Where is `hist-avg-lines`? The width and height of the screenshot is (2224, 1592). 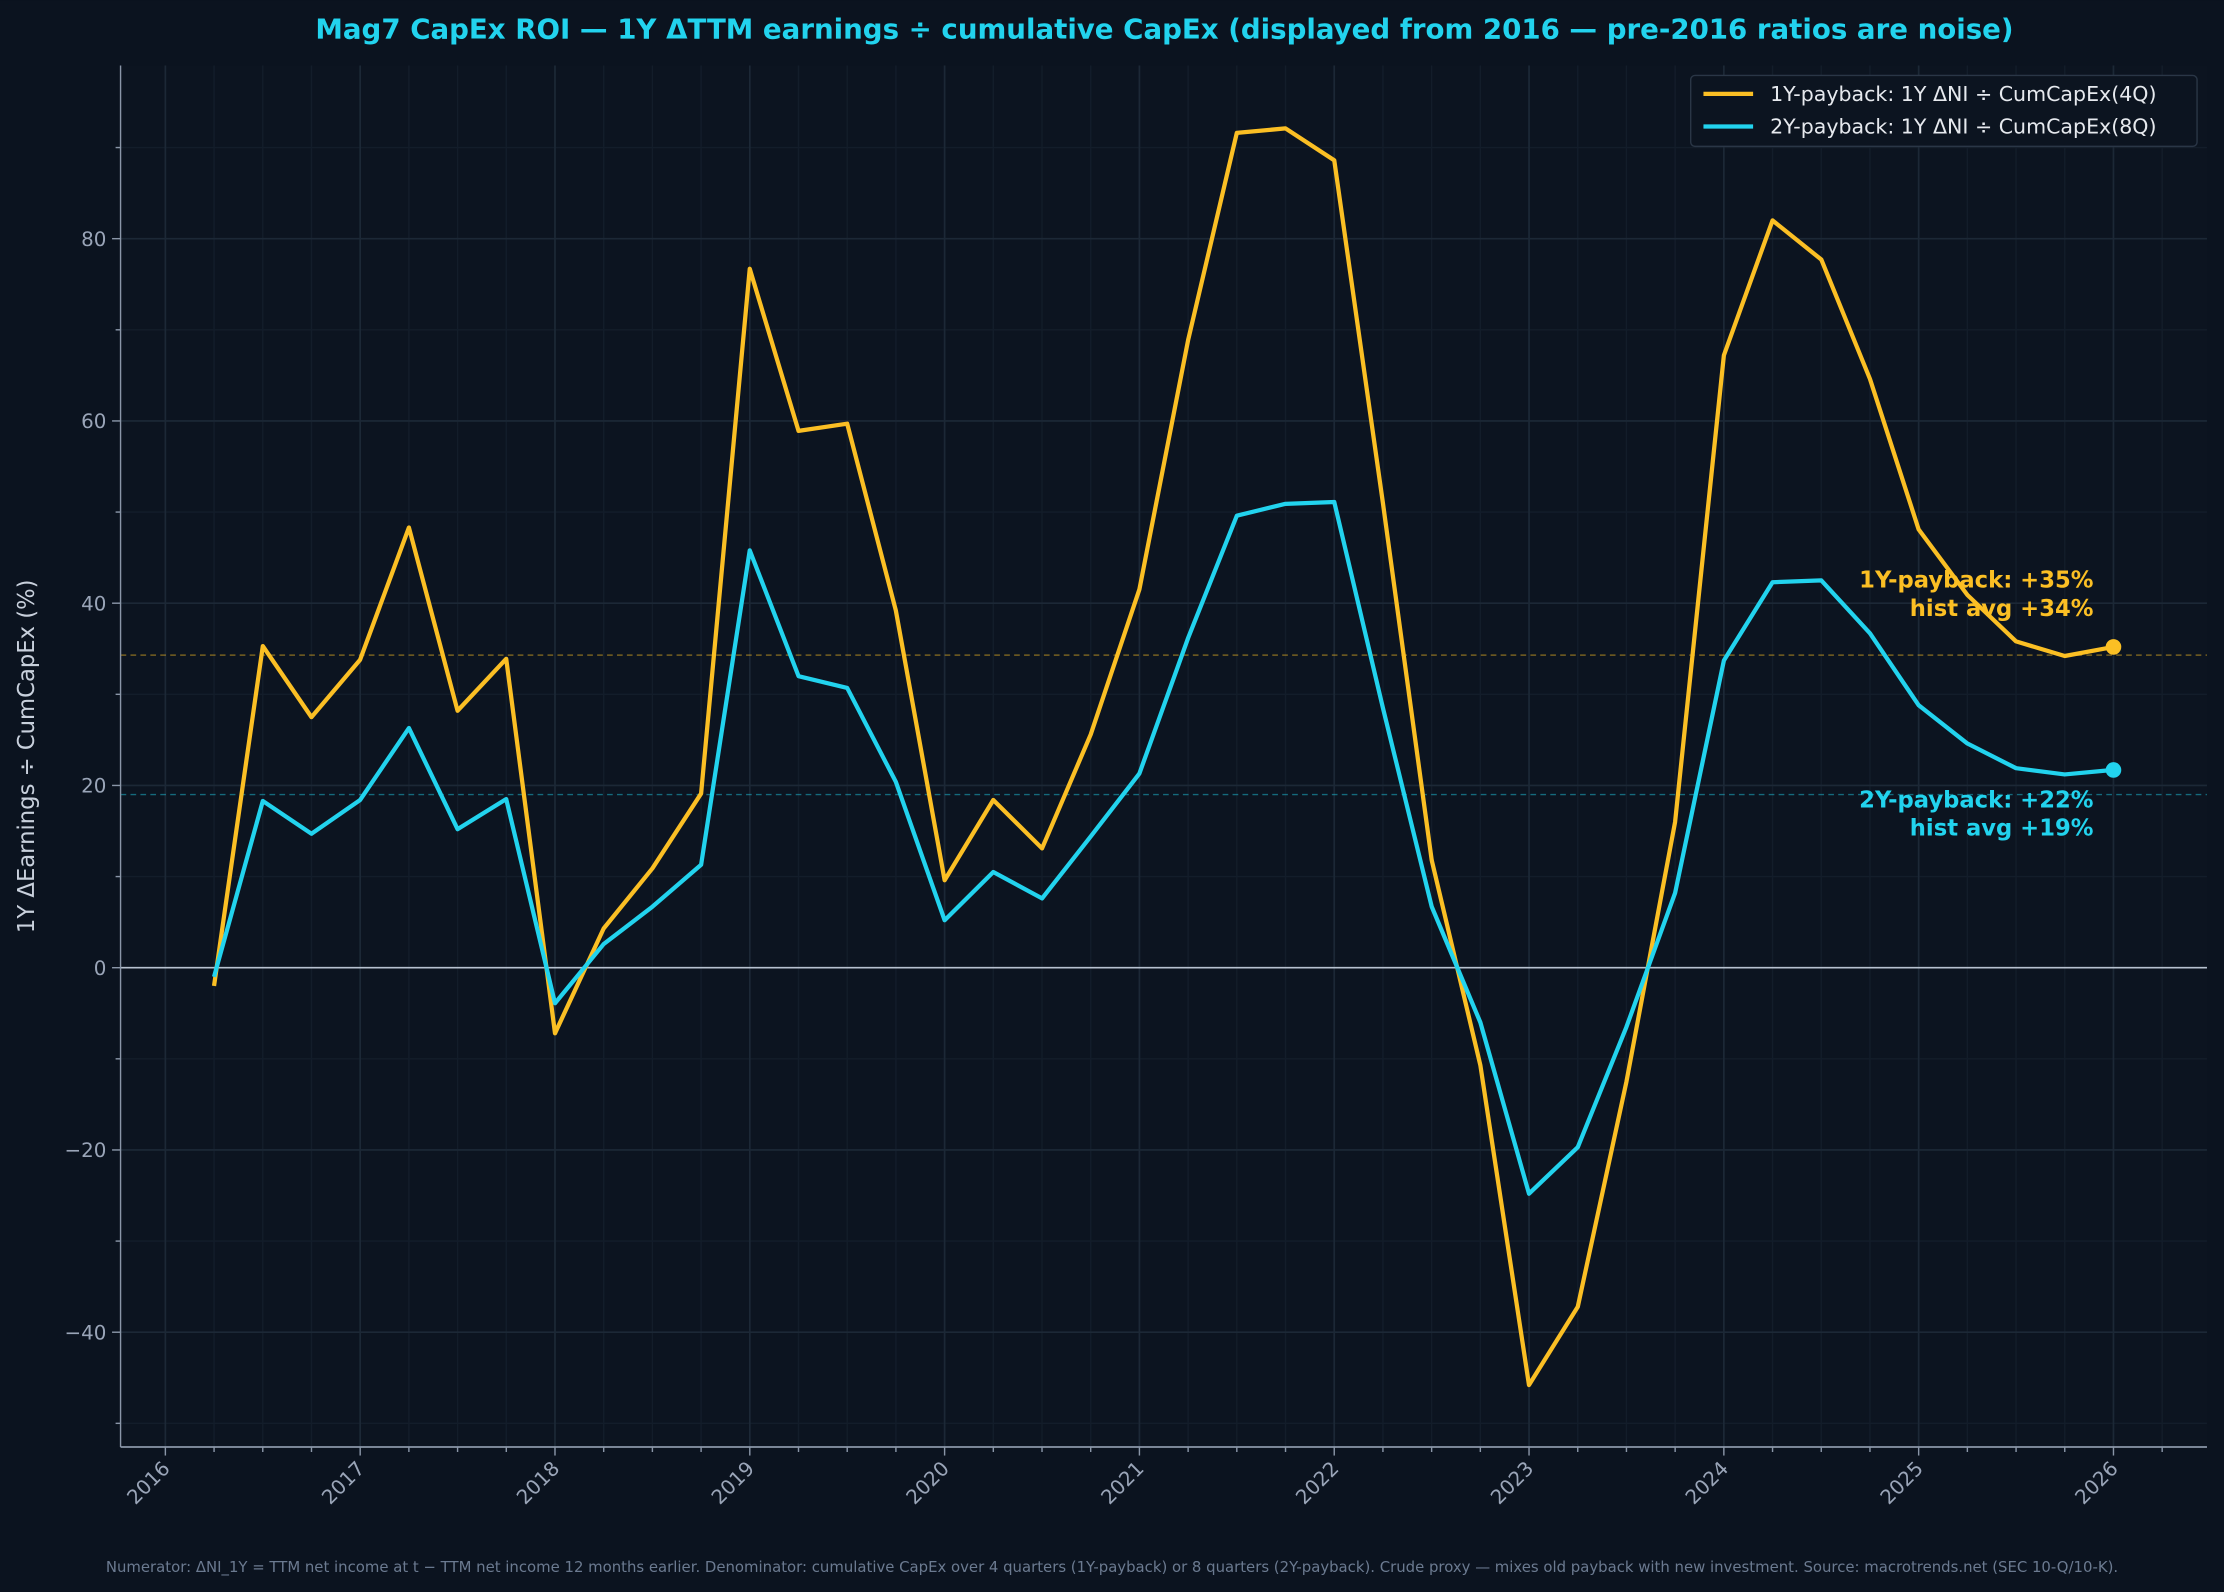 hist-avg-lines is located at coordinates (1163, 725).